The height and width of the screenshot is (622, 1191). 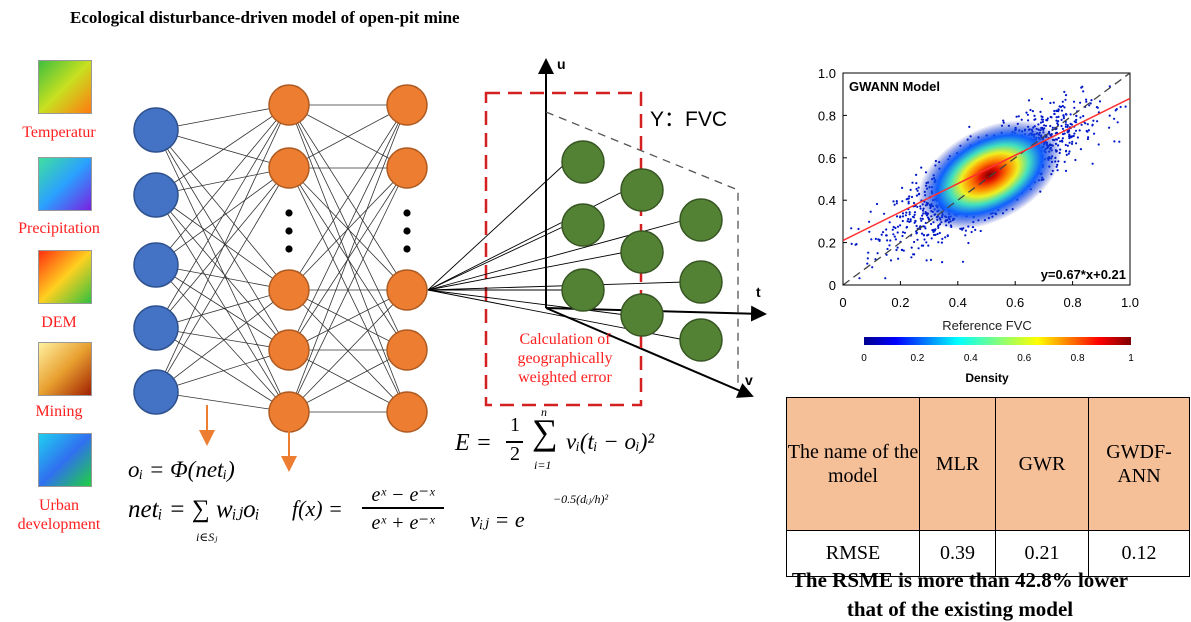 What do you see at coordinates (289, 105) in the screenshot?
I see `hidden1-node` at bounding box center [289, 105].